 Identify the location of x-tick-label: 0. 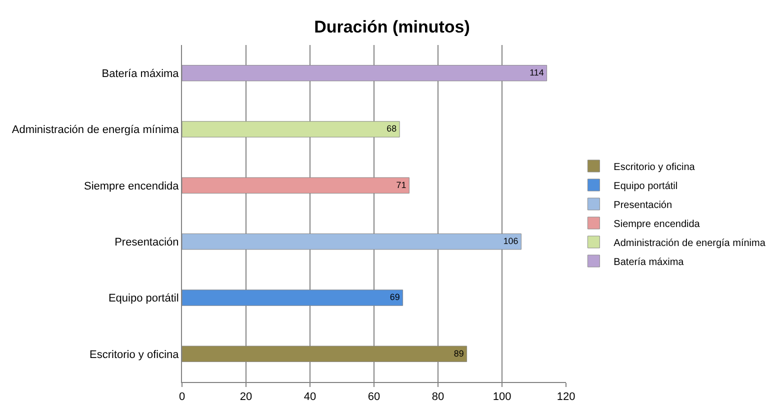
(182, 397).